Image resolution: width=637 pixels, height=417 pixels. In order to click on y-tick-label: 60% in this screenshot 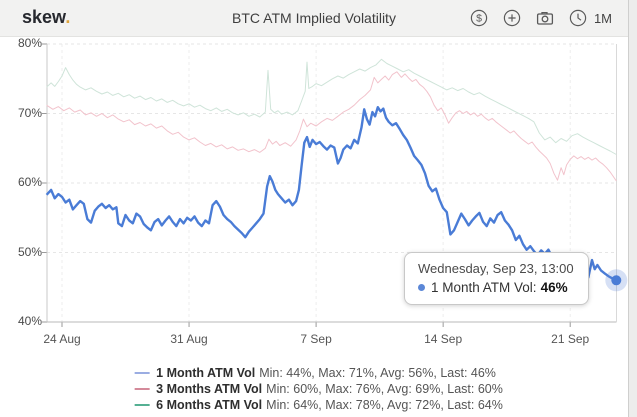, I will do `click(29, 182)`.